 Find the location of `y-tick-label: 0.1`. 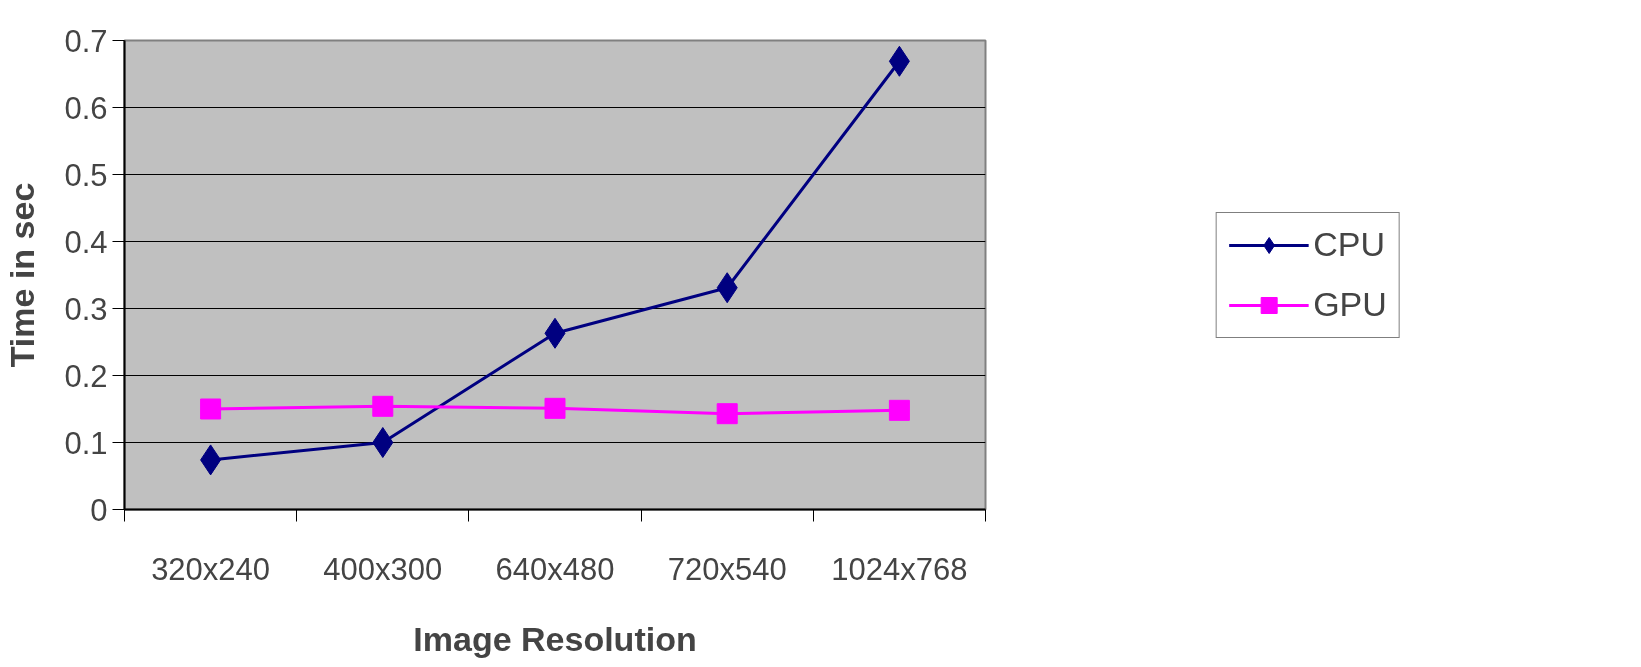

y-tick-label: 0.1 is located at coordinates (86, 443).